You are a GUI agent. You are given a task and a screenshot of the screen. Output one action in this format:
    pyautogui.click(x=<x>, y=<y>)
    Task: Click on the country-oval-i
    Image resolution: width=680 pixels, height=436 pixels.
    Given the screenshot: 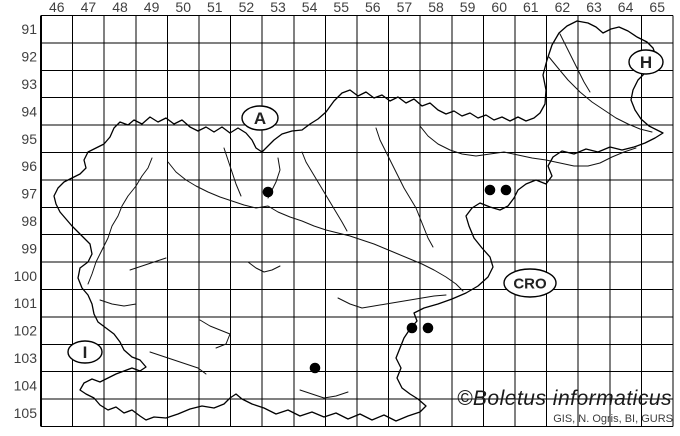 What is the action you would take?
    pyautogui.click(x=85, y=352)
    